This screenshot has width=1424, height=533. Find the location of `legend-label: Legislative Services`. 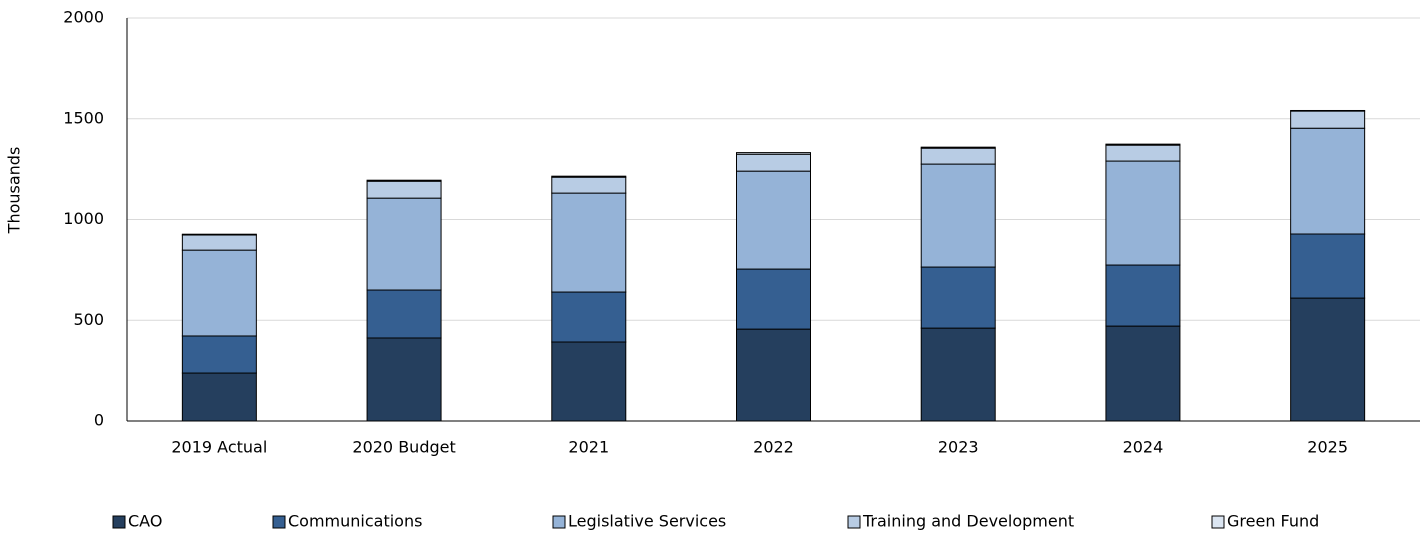

legend-label: Legislative Services is located at coordinates (647, 521).